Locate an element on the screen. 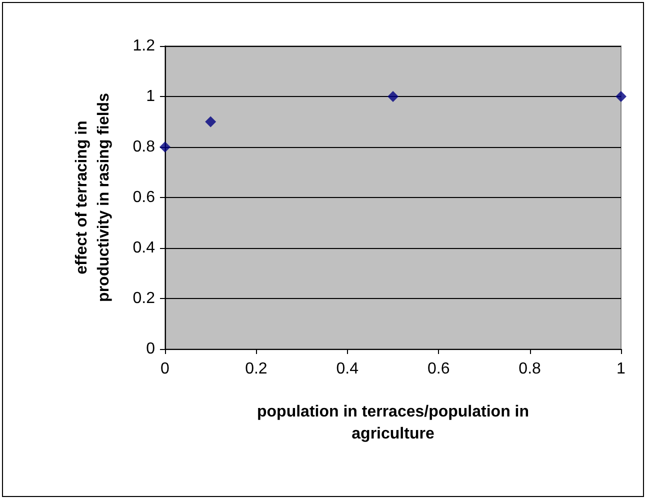 This screenshot has width=646, height=499. y-tick-label: 0.4 is located at coordinates (144, 248).